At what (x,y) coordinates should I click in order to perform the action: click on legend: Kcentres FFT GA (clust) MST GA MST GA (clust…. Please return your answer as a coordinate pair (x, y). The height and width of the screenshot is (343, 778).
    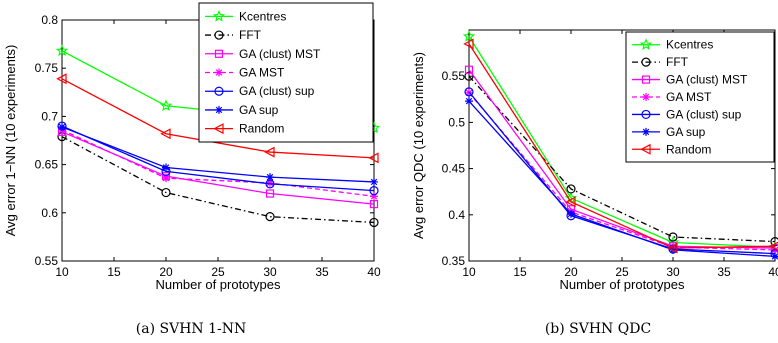
    Looking at the image, I should click on (286, 72).